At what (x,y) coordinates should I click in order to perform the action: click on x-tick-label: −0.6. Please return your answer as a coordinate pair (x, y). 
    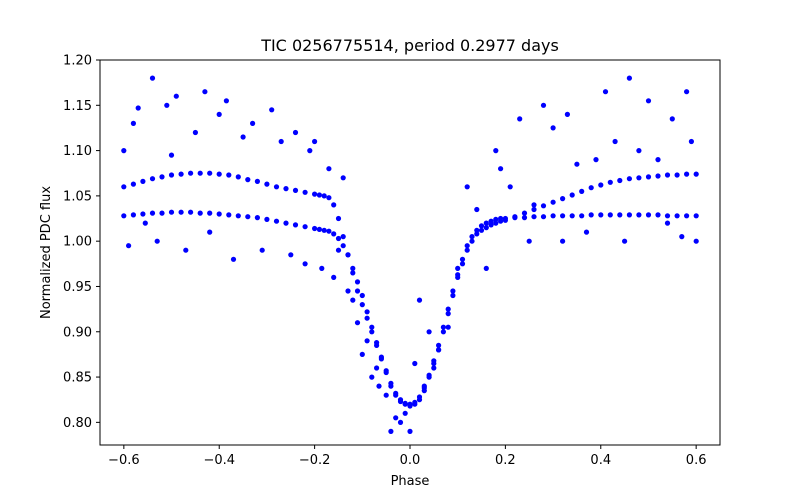
    Looking at the image, I should click on (124, 460).